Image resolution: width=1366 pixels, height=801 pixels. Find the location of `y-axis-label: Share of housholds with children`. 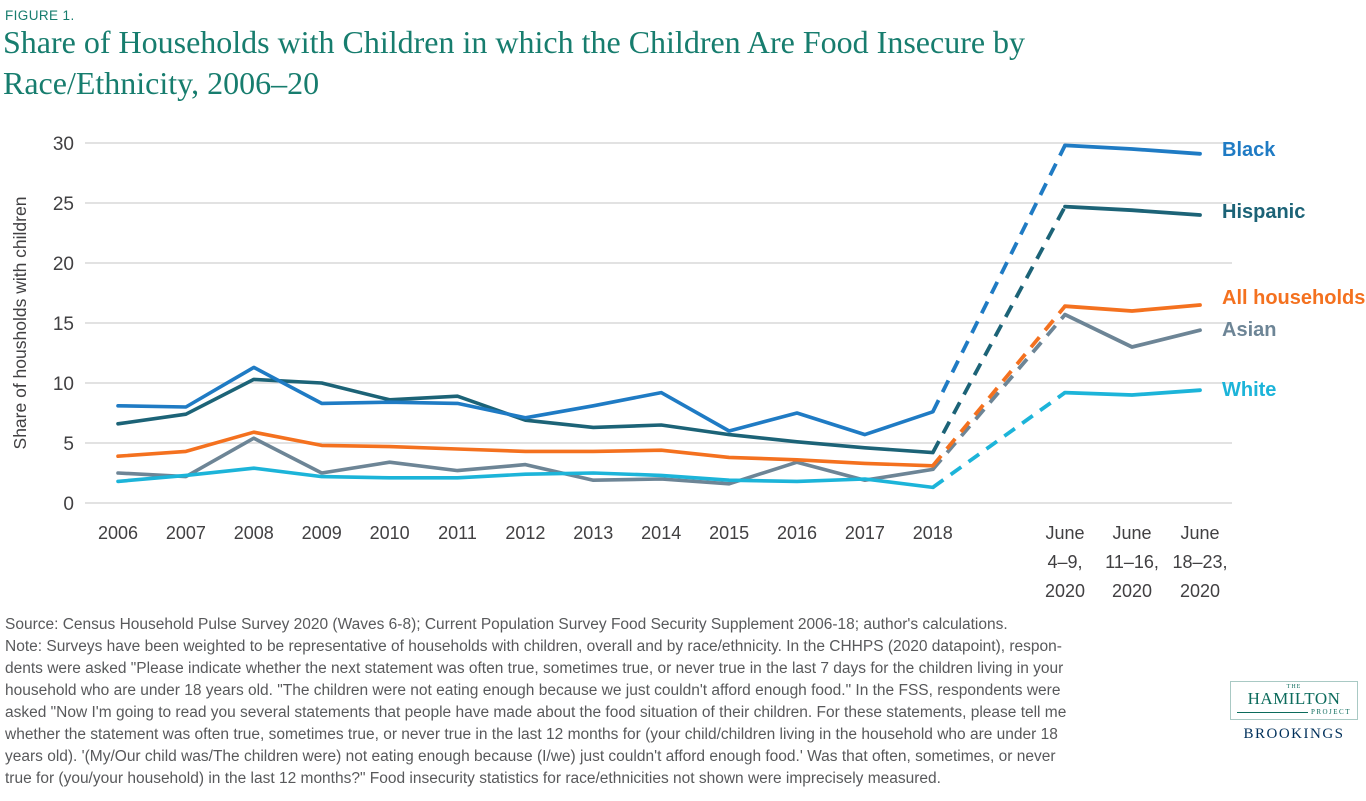

y-axis-label: Share of housholds with children is located at coordinates (20, 323).